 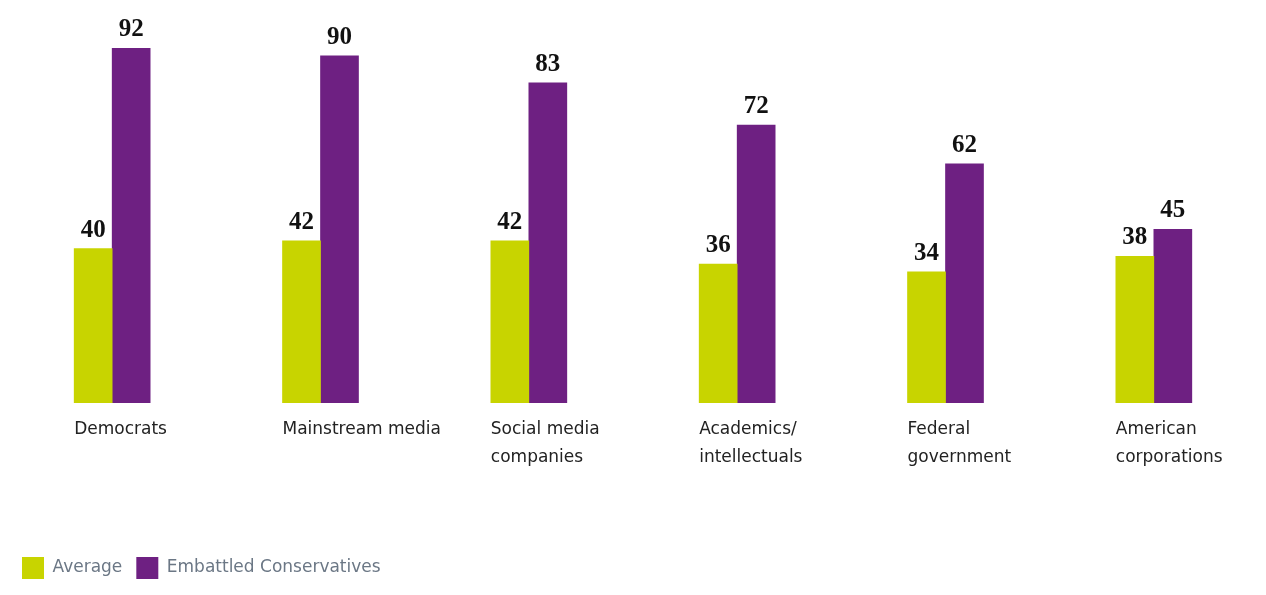 What do you see at coordinates (548, 62) in the screenshot?
I see `data-label: 83` at bounding box center [548, 62].